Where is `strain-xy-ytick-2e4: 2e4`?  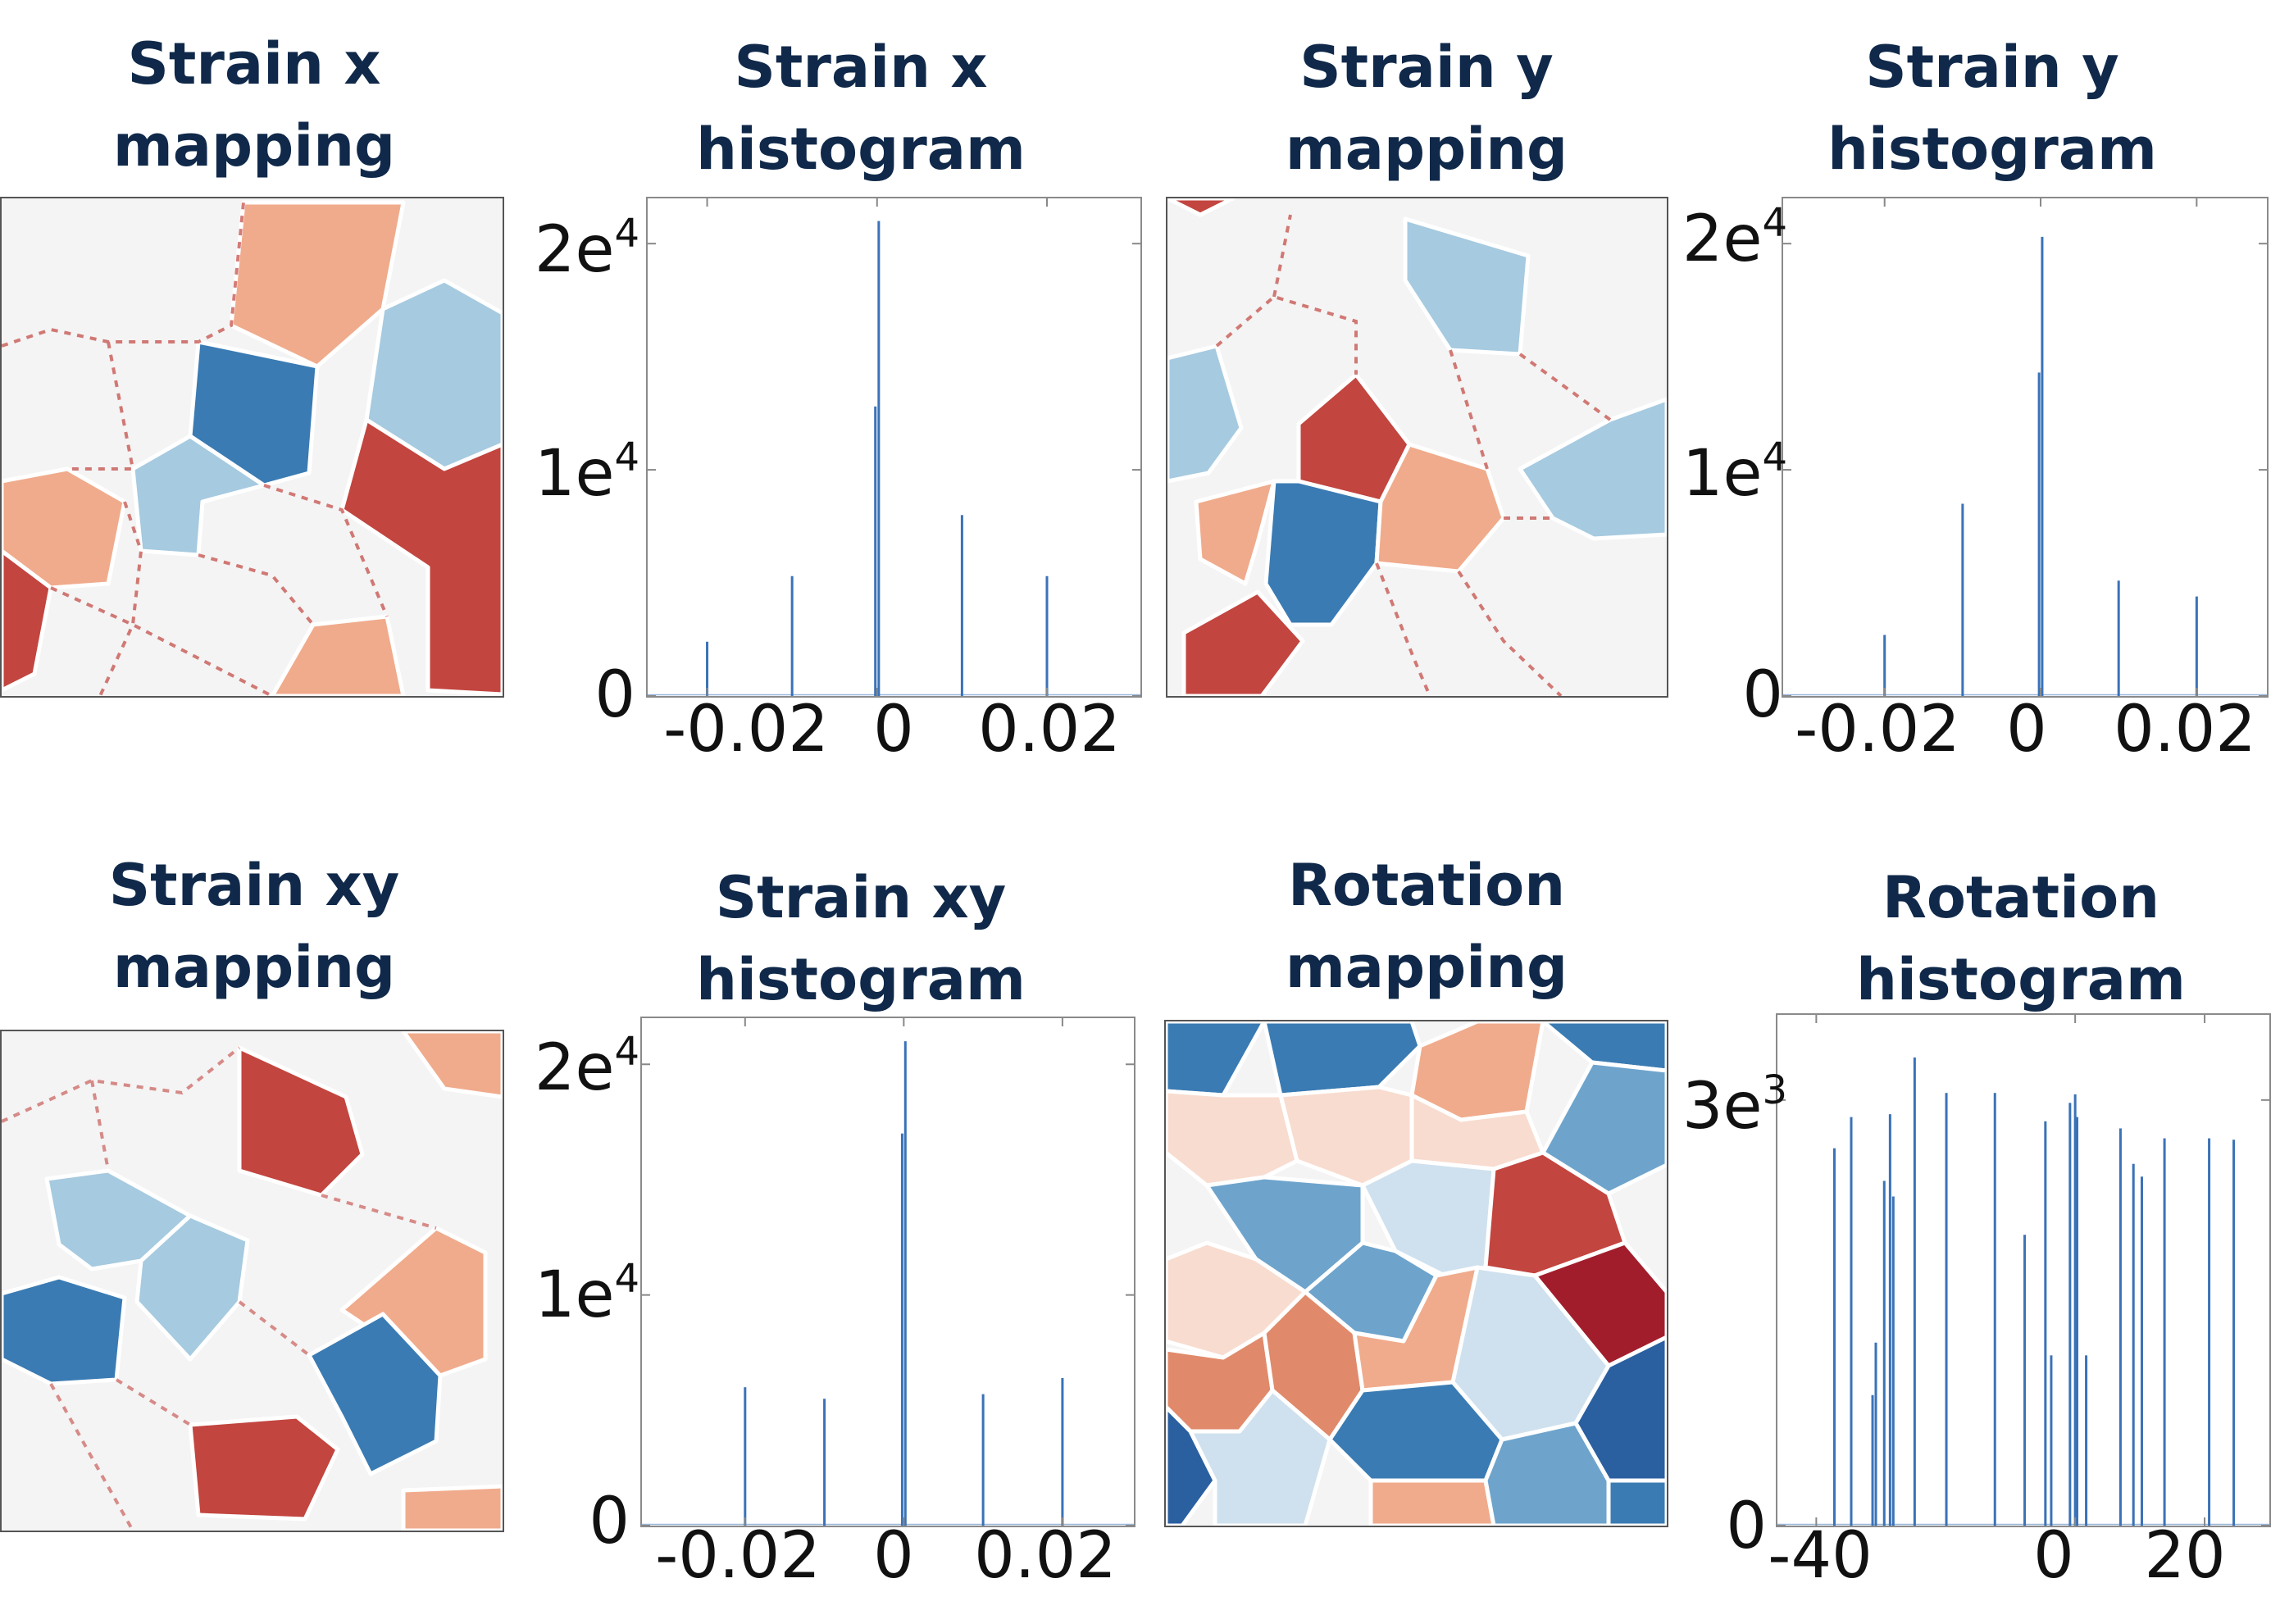
strain-xy-ytick-2e4: 2e4 is located at coordinates (586, 1067).